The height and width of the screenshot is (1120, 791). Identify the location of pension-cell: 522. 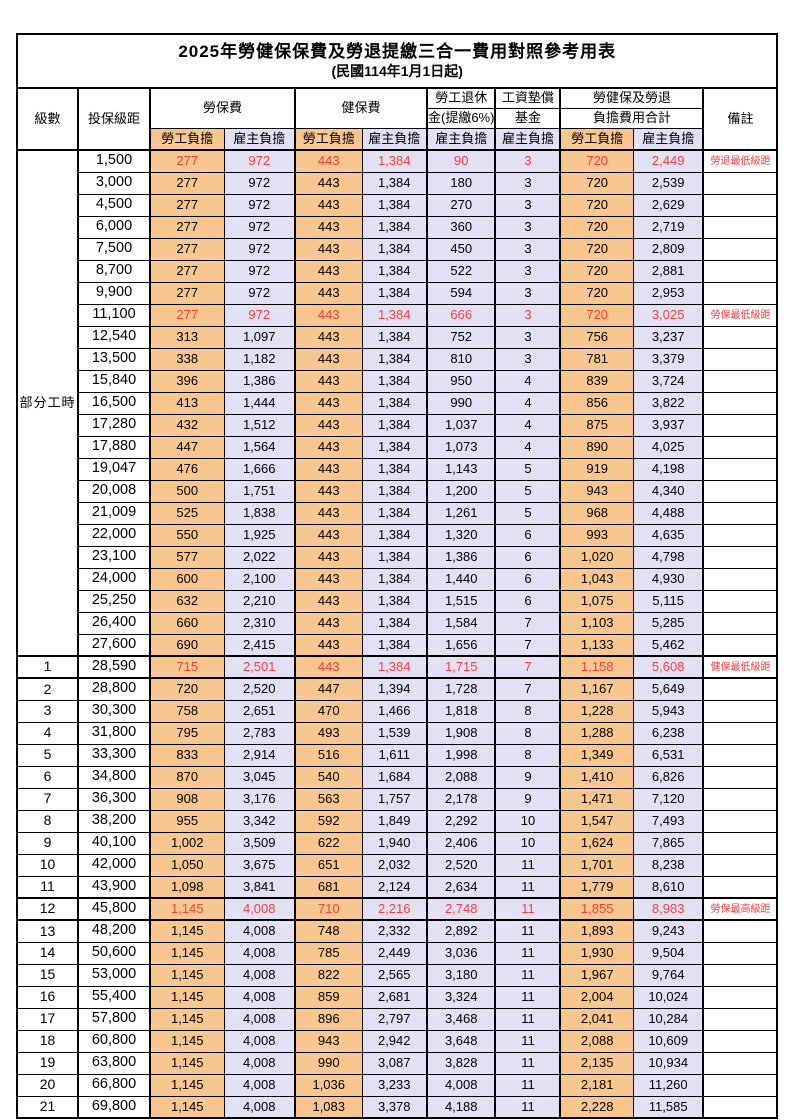
(461, 271).